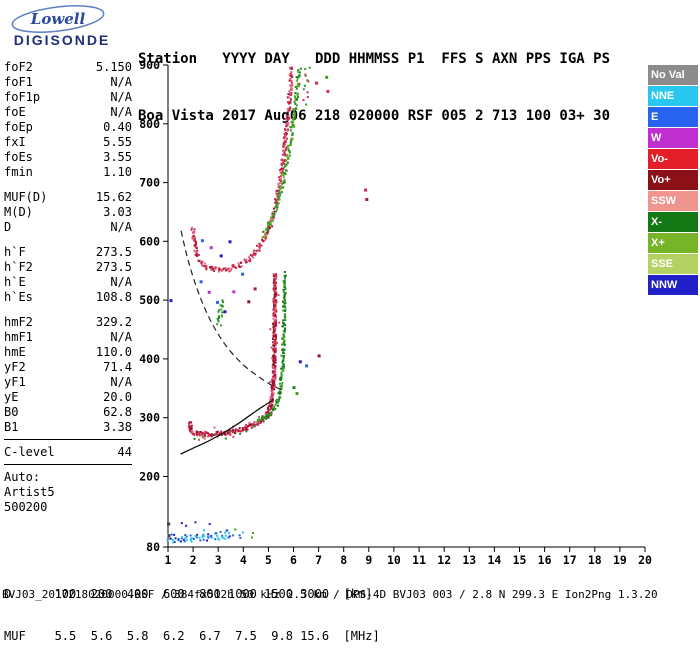 The height and width of the screenshot is (657, 700). I want to click on param-row-hmf1: hmF1 N/A, so click(68, 337).